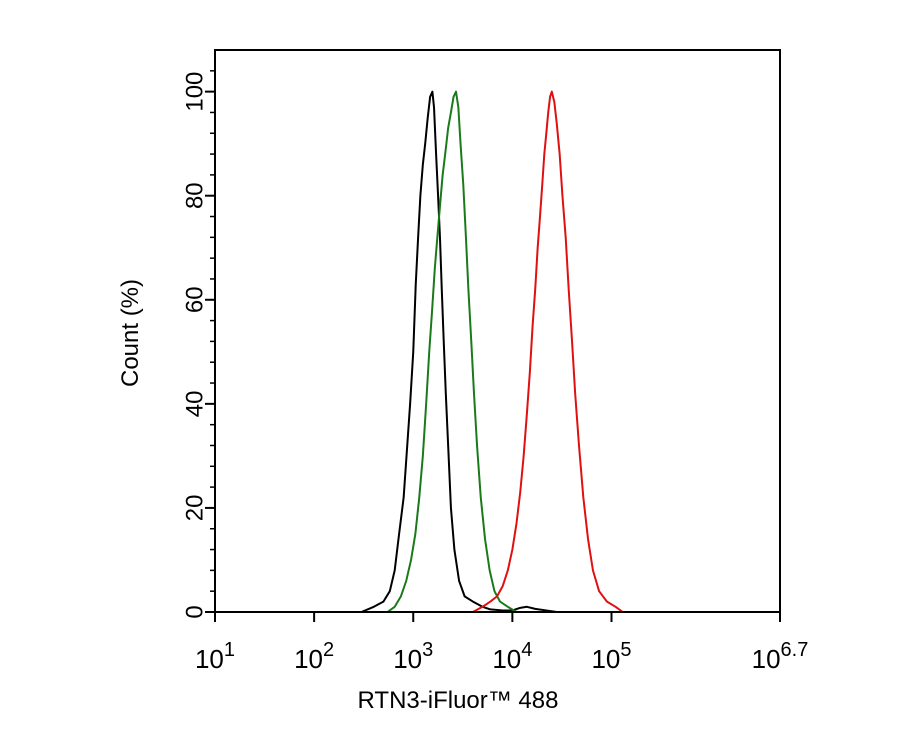 This screenshot has width=913, height=730. What do you see at coordinates (195, 508) in the screenshot?
I see `y-tick-label: 20` at bounding box center [195, 508].